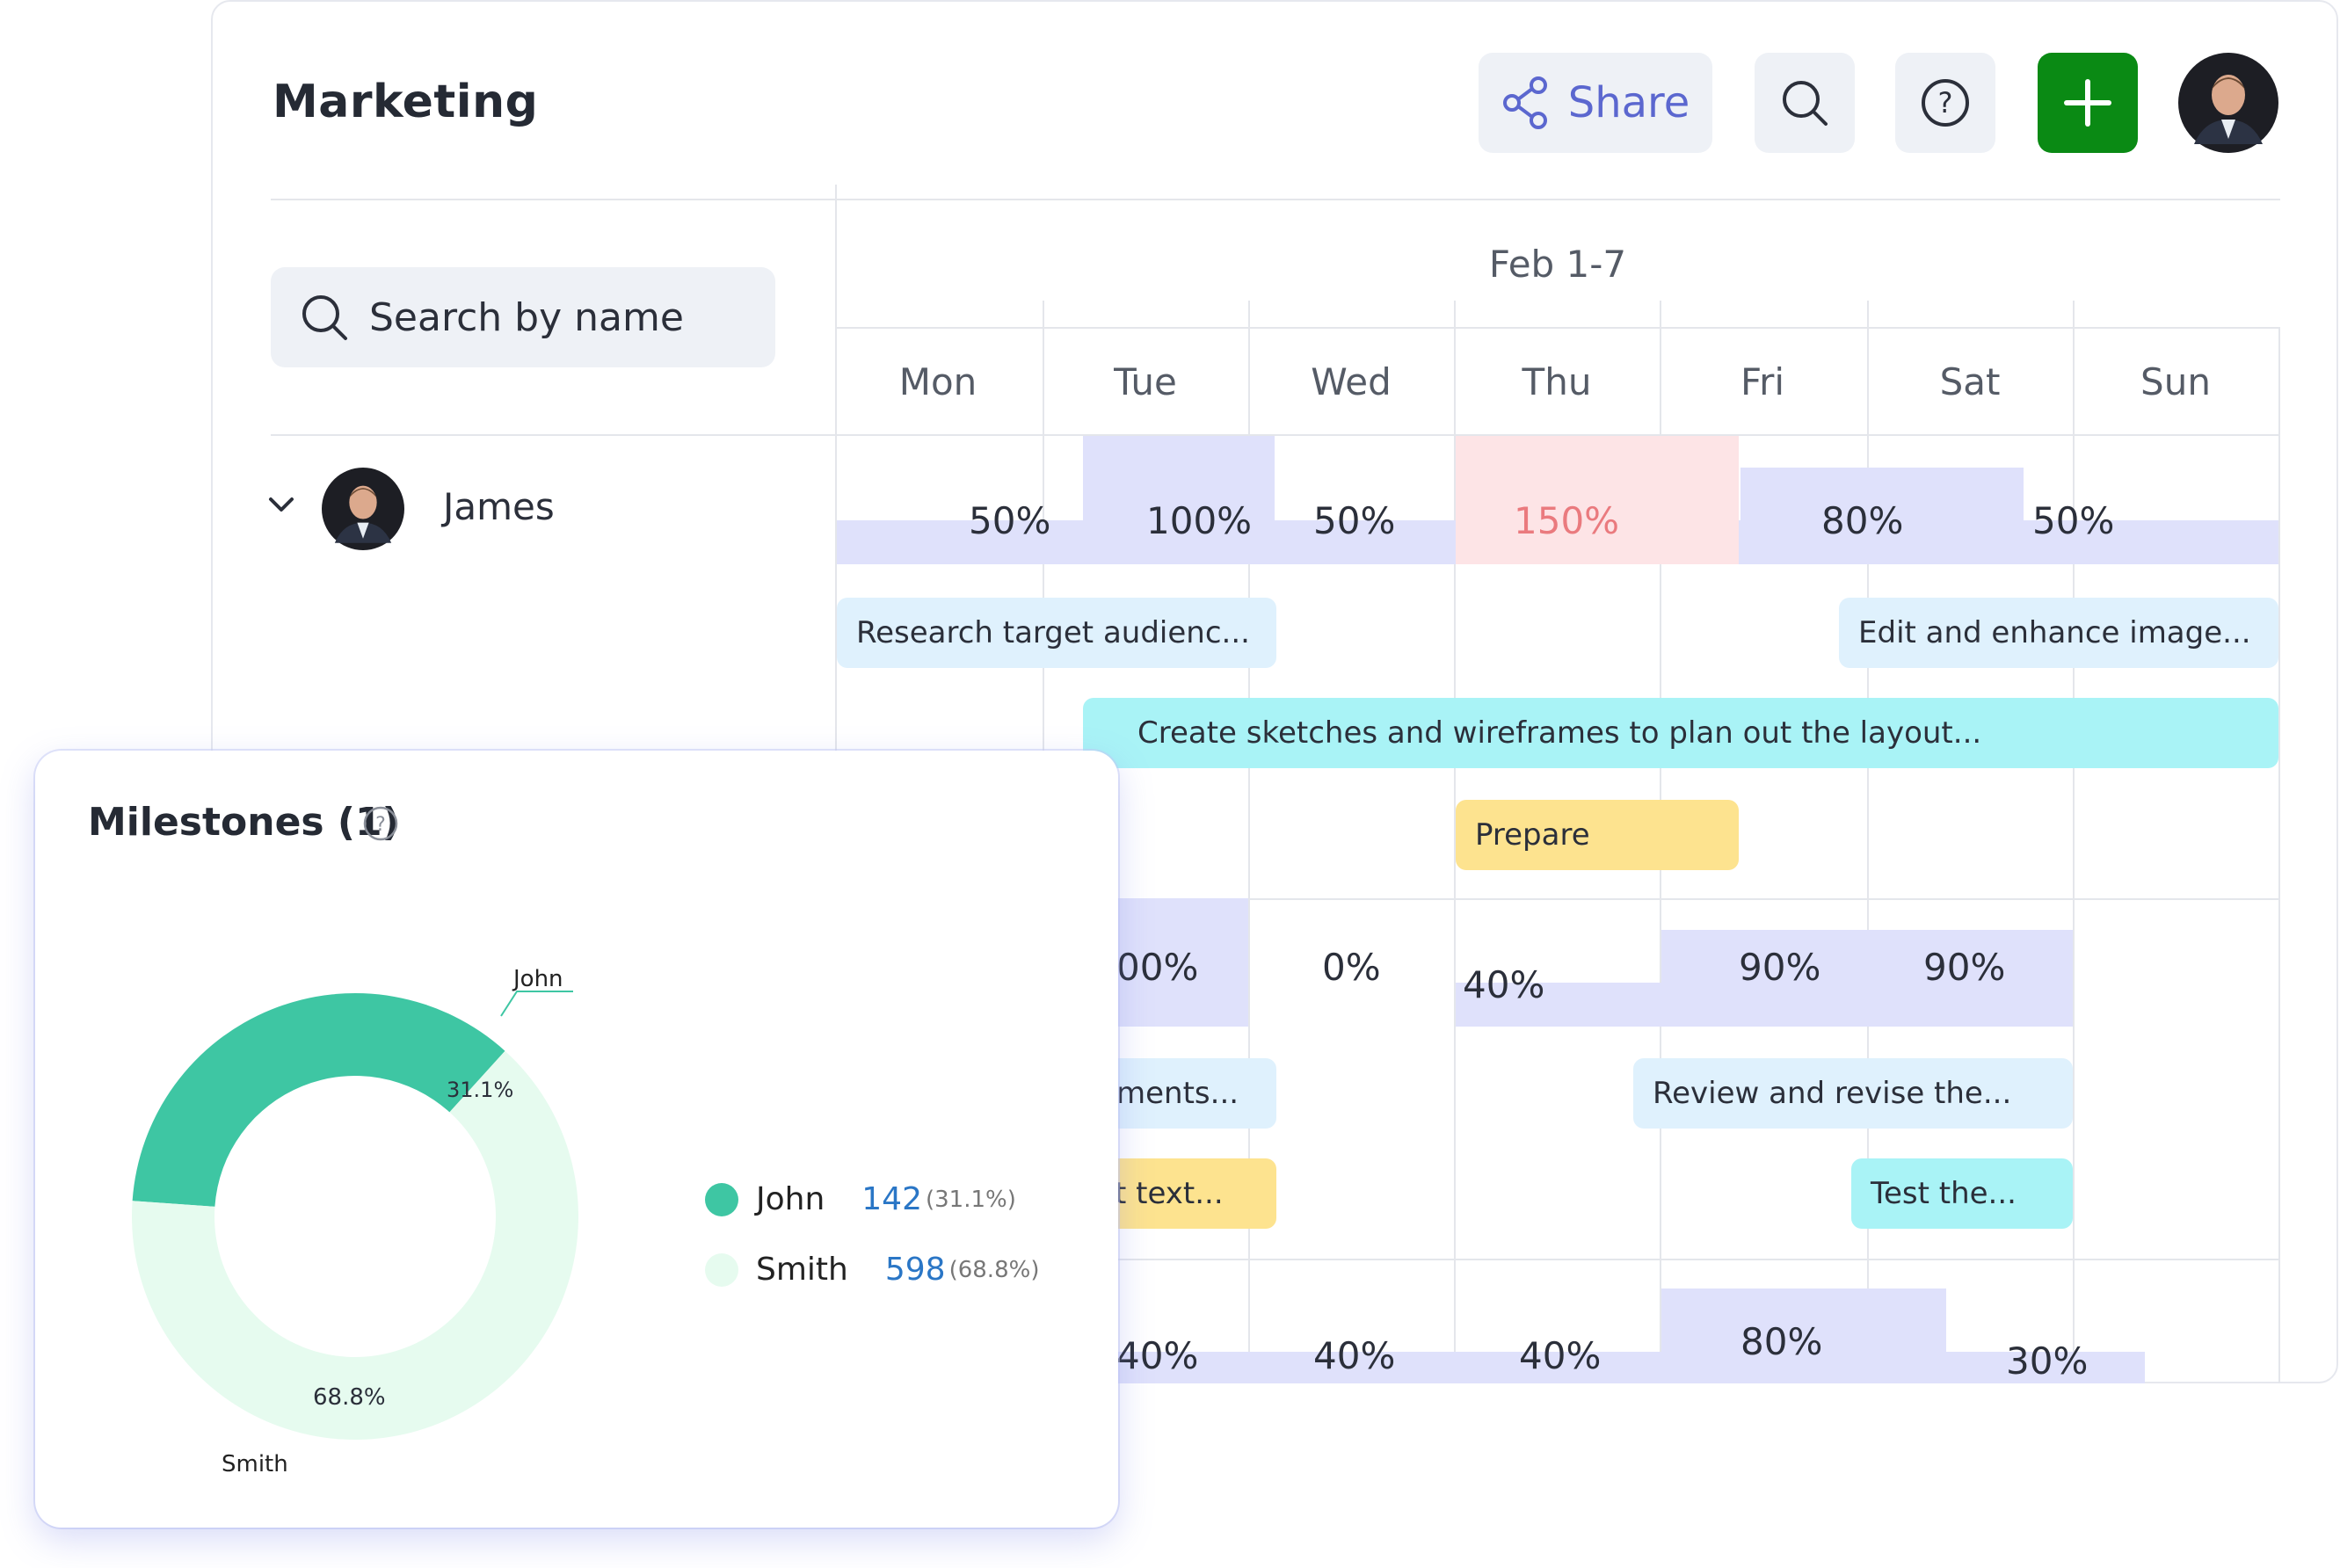  What do you see at coordinates (937, 381) in the screenshot?
I see `day-header-mon: Mon` at bounding box center [937, 381].